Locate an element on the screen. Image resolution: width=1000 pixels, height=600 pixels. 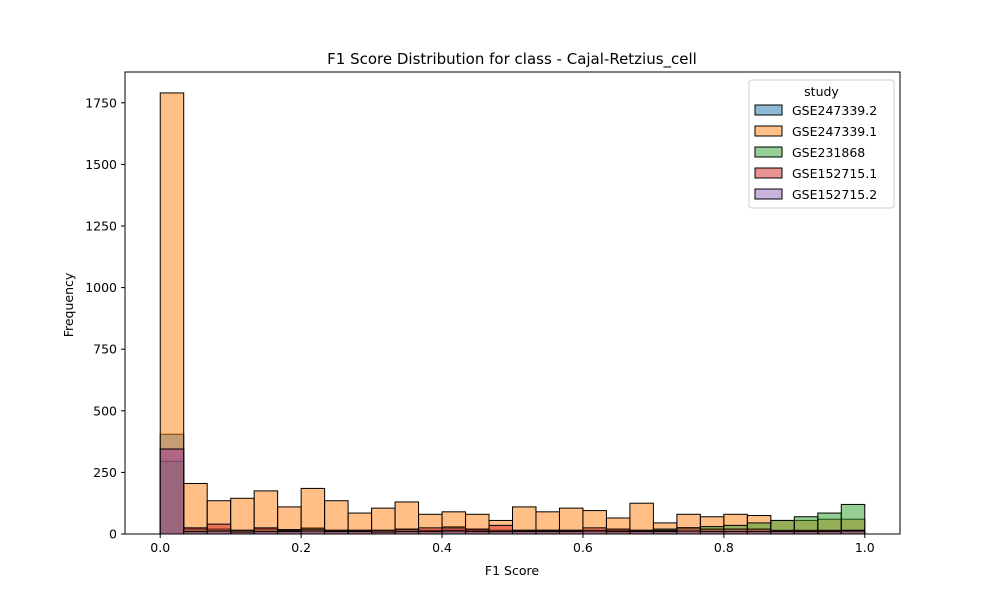
x-tick-label: 0.4 is located at coordinates (442, 547).